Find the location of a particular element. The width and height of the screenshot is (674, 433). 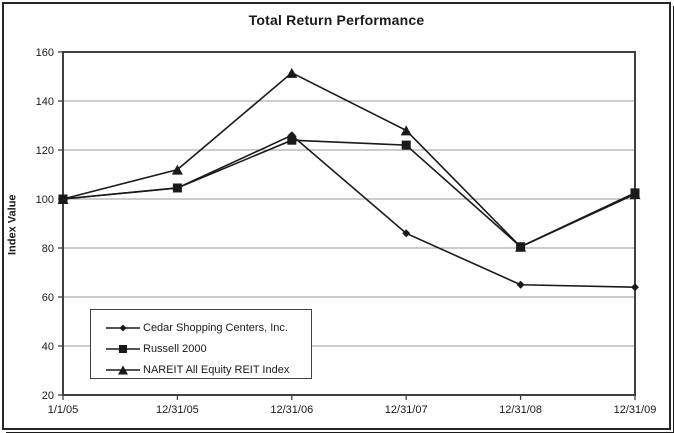

y-tick-label: 100 is located at coordinates (45, 200).